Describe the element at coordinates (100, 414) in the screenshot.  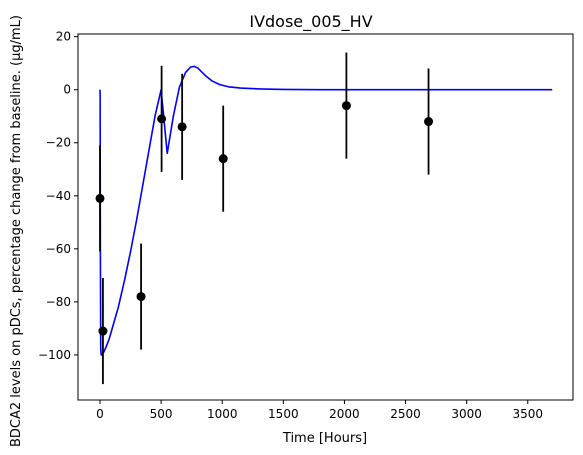
I see `x-tick-label: 0` at that location.